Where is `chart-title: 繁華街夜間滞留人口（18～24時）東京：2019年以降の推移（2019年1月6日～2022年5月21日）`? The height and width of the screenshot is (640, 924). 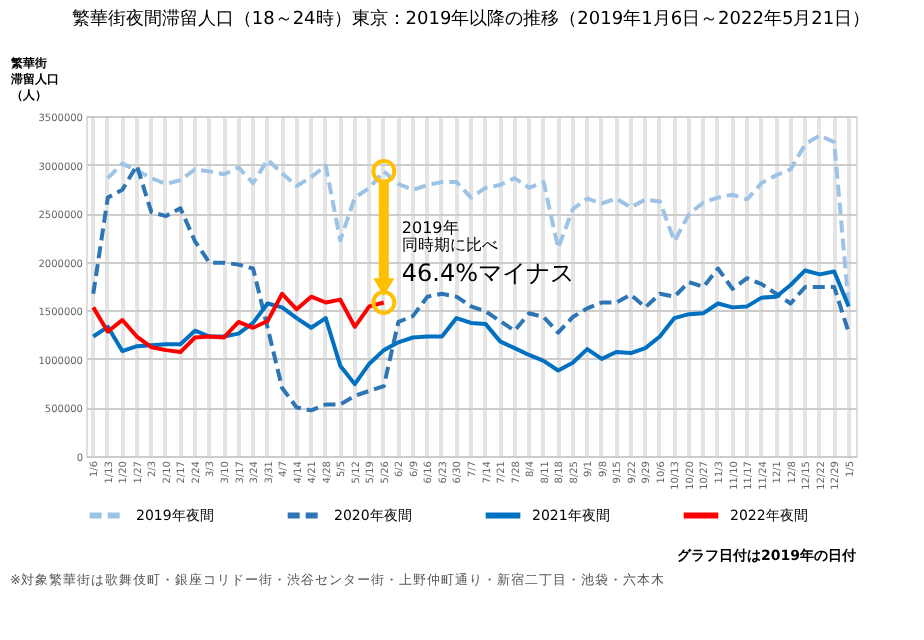 chart-title: 繁華街夜間滞留人口（18～24時）東京：2019年以降の推移（2019年1月6日～2022年5月21日） is located at coordinates (471, 19).